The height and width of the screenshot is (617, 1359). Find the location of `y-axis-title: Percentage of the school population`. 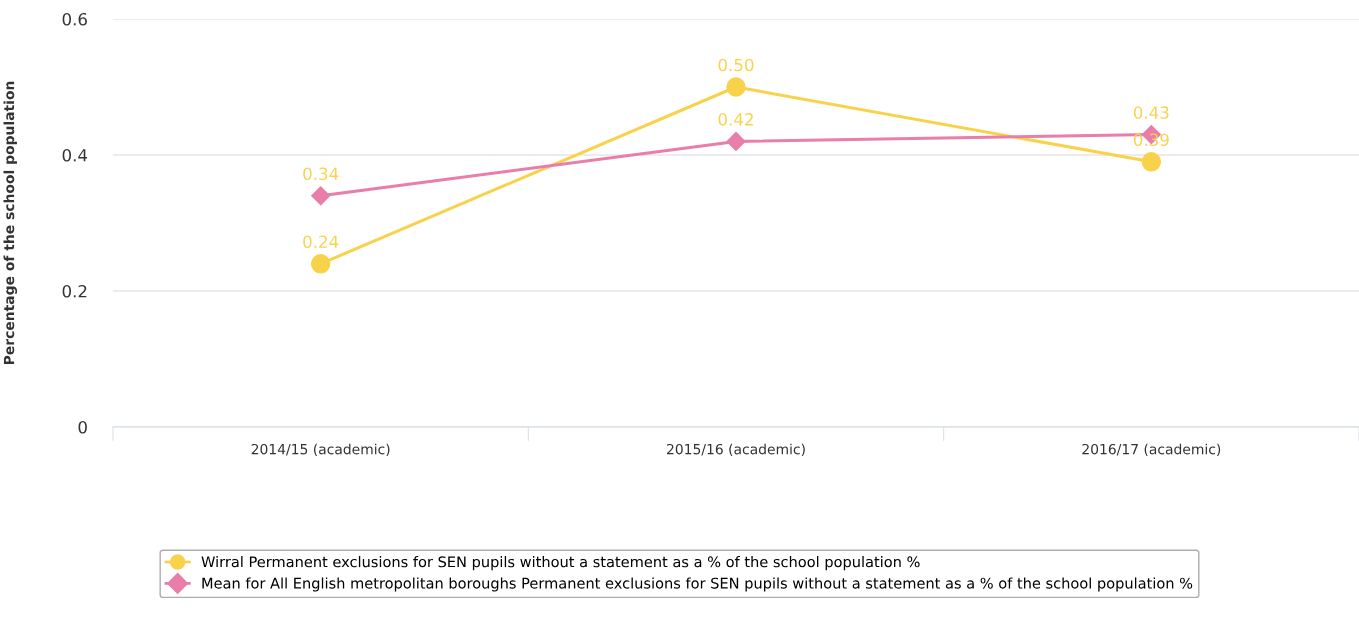

y-axis-title: Percentage of the school population is located at coordinates (10, 223).